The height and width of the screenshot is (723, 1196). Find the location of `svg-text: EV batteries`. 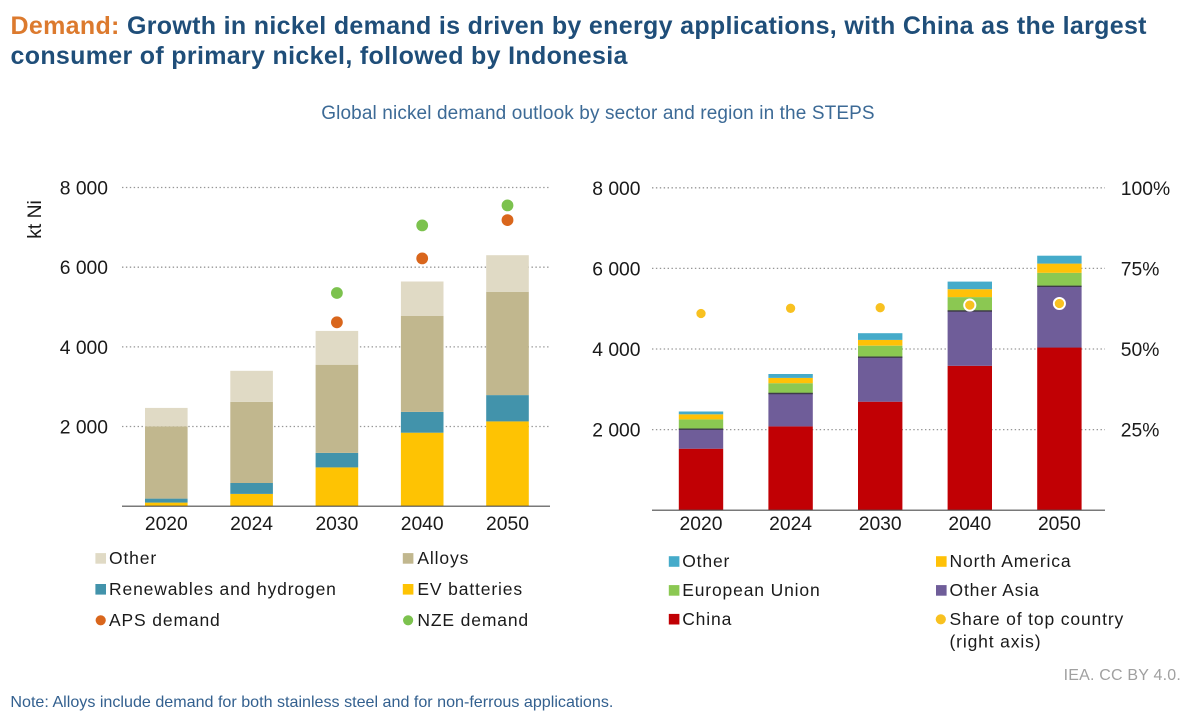

svg-text: EV batteries is located at coordinates (470, 589).